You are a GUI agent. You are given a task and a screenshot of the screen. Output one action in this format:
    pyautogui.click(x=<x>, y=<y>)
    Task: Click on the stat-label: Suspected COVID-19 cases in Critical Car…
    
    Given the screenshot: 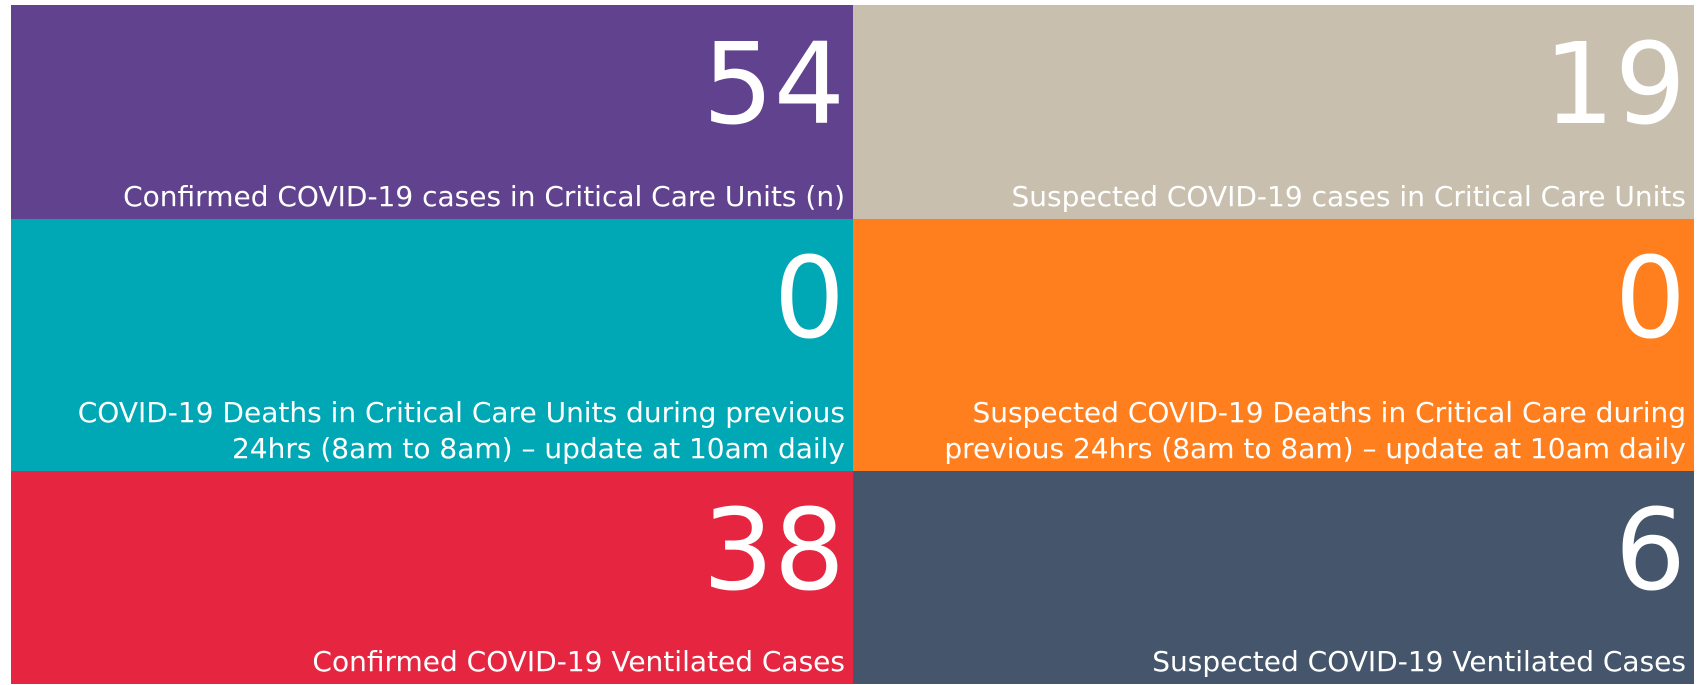 What is the action you would take?
    pyautogui.click(x=1348, y=196)
    